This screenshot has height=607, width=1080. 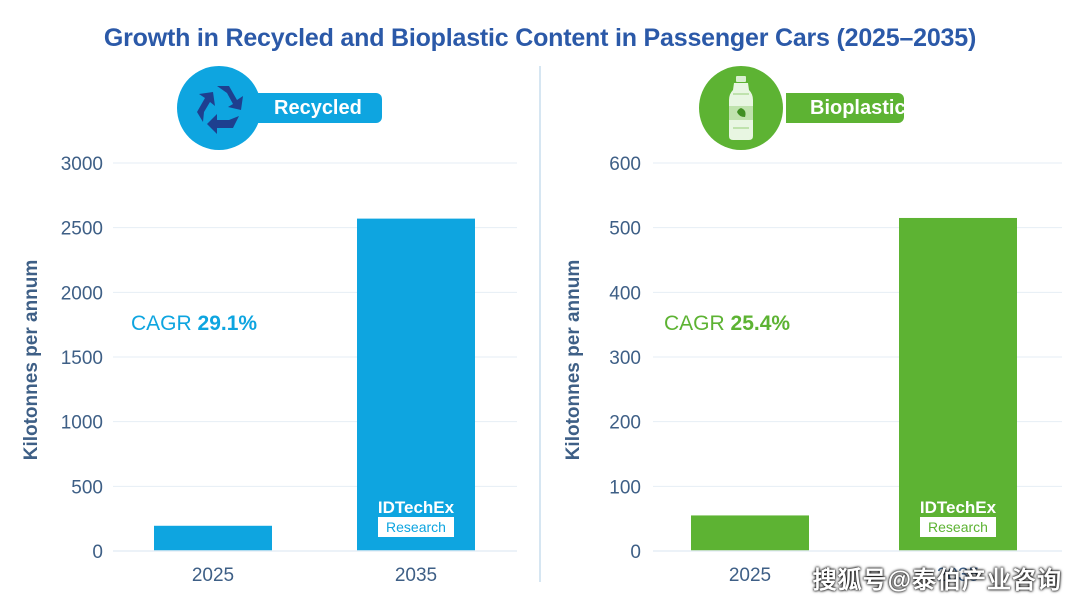 What do you see at coordinates (194, 324) in the screenshot?
I see `recycled-cagr: CAGR 29.1%` at bounding box center [194, 324].